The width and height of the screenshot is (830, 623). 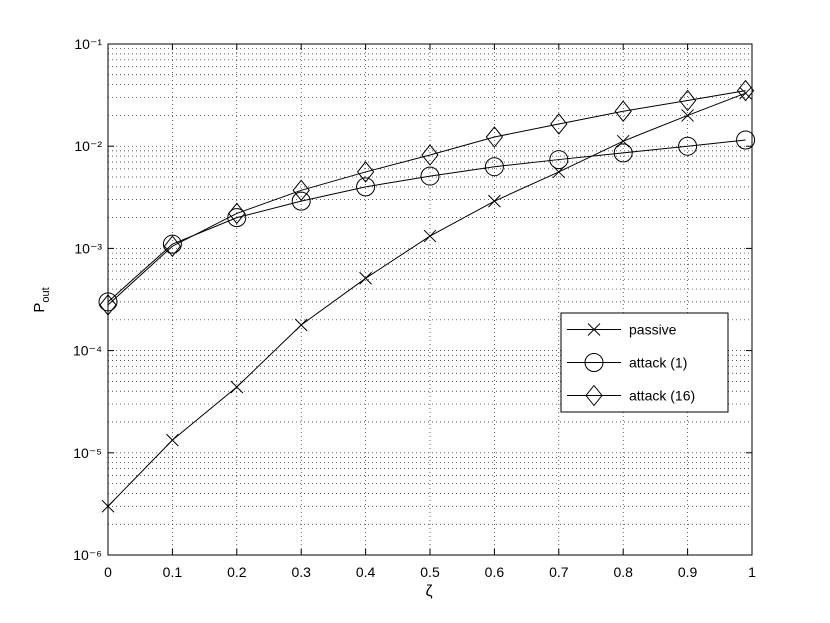 What do you see at coordinates (173, 572) in the screenshot?
I see `x-tick-label: 0.1` at bounding box center [173, 572].